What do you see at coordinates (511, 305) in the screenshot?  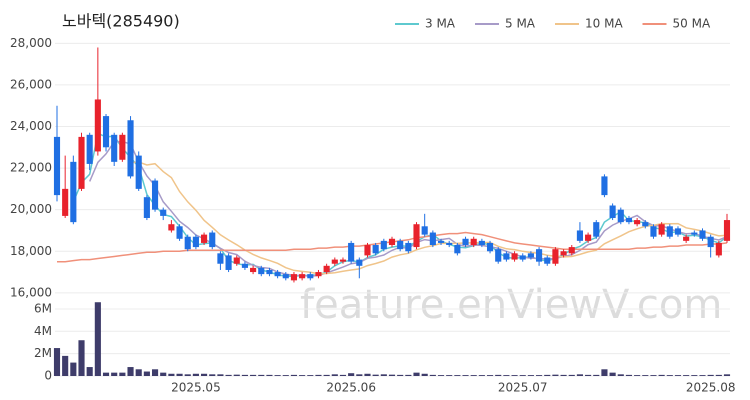 I see `watermark: feature.enViewV.com` at bounding box center [511, 305].